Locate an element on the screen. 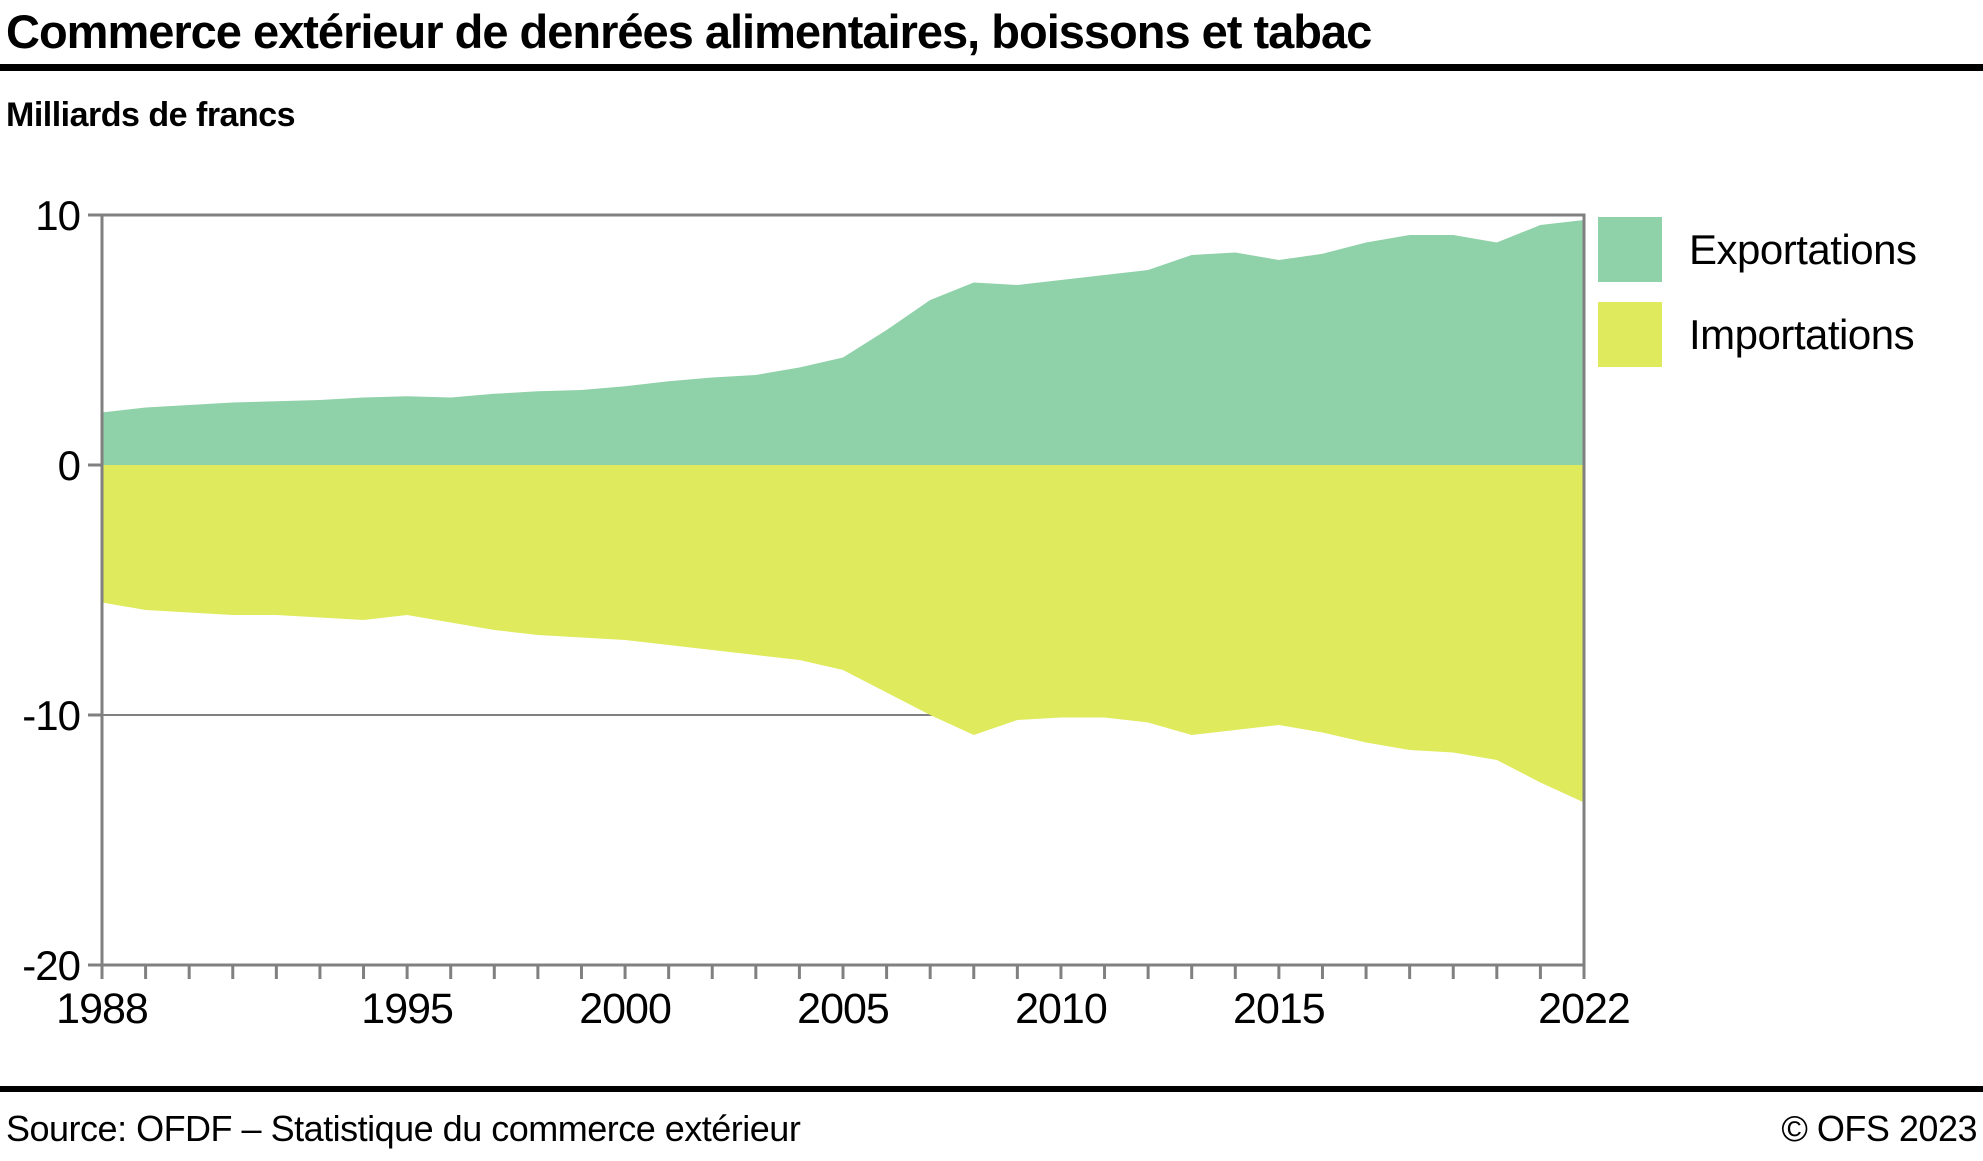 This screenshot has height=1161, width=1983. y-axis-unit-label: Milliards de francs is located at coordinates (151, 115).